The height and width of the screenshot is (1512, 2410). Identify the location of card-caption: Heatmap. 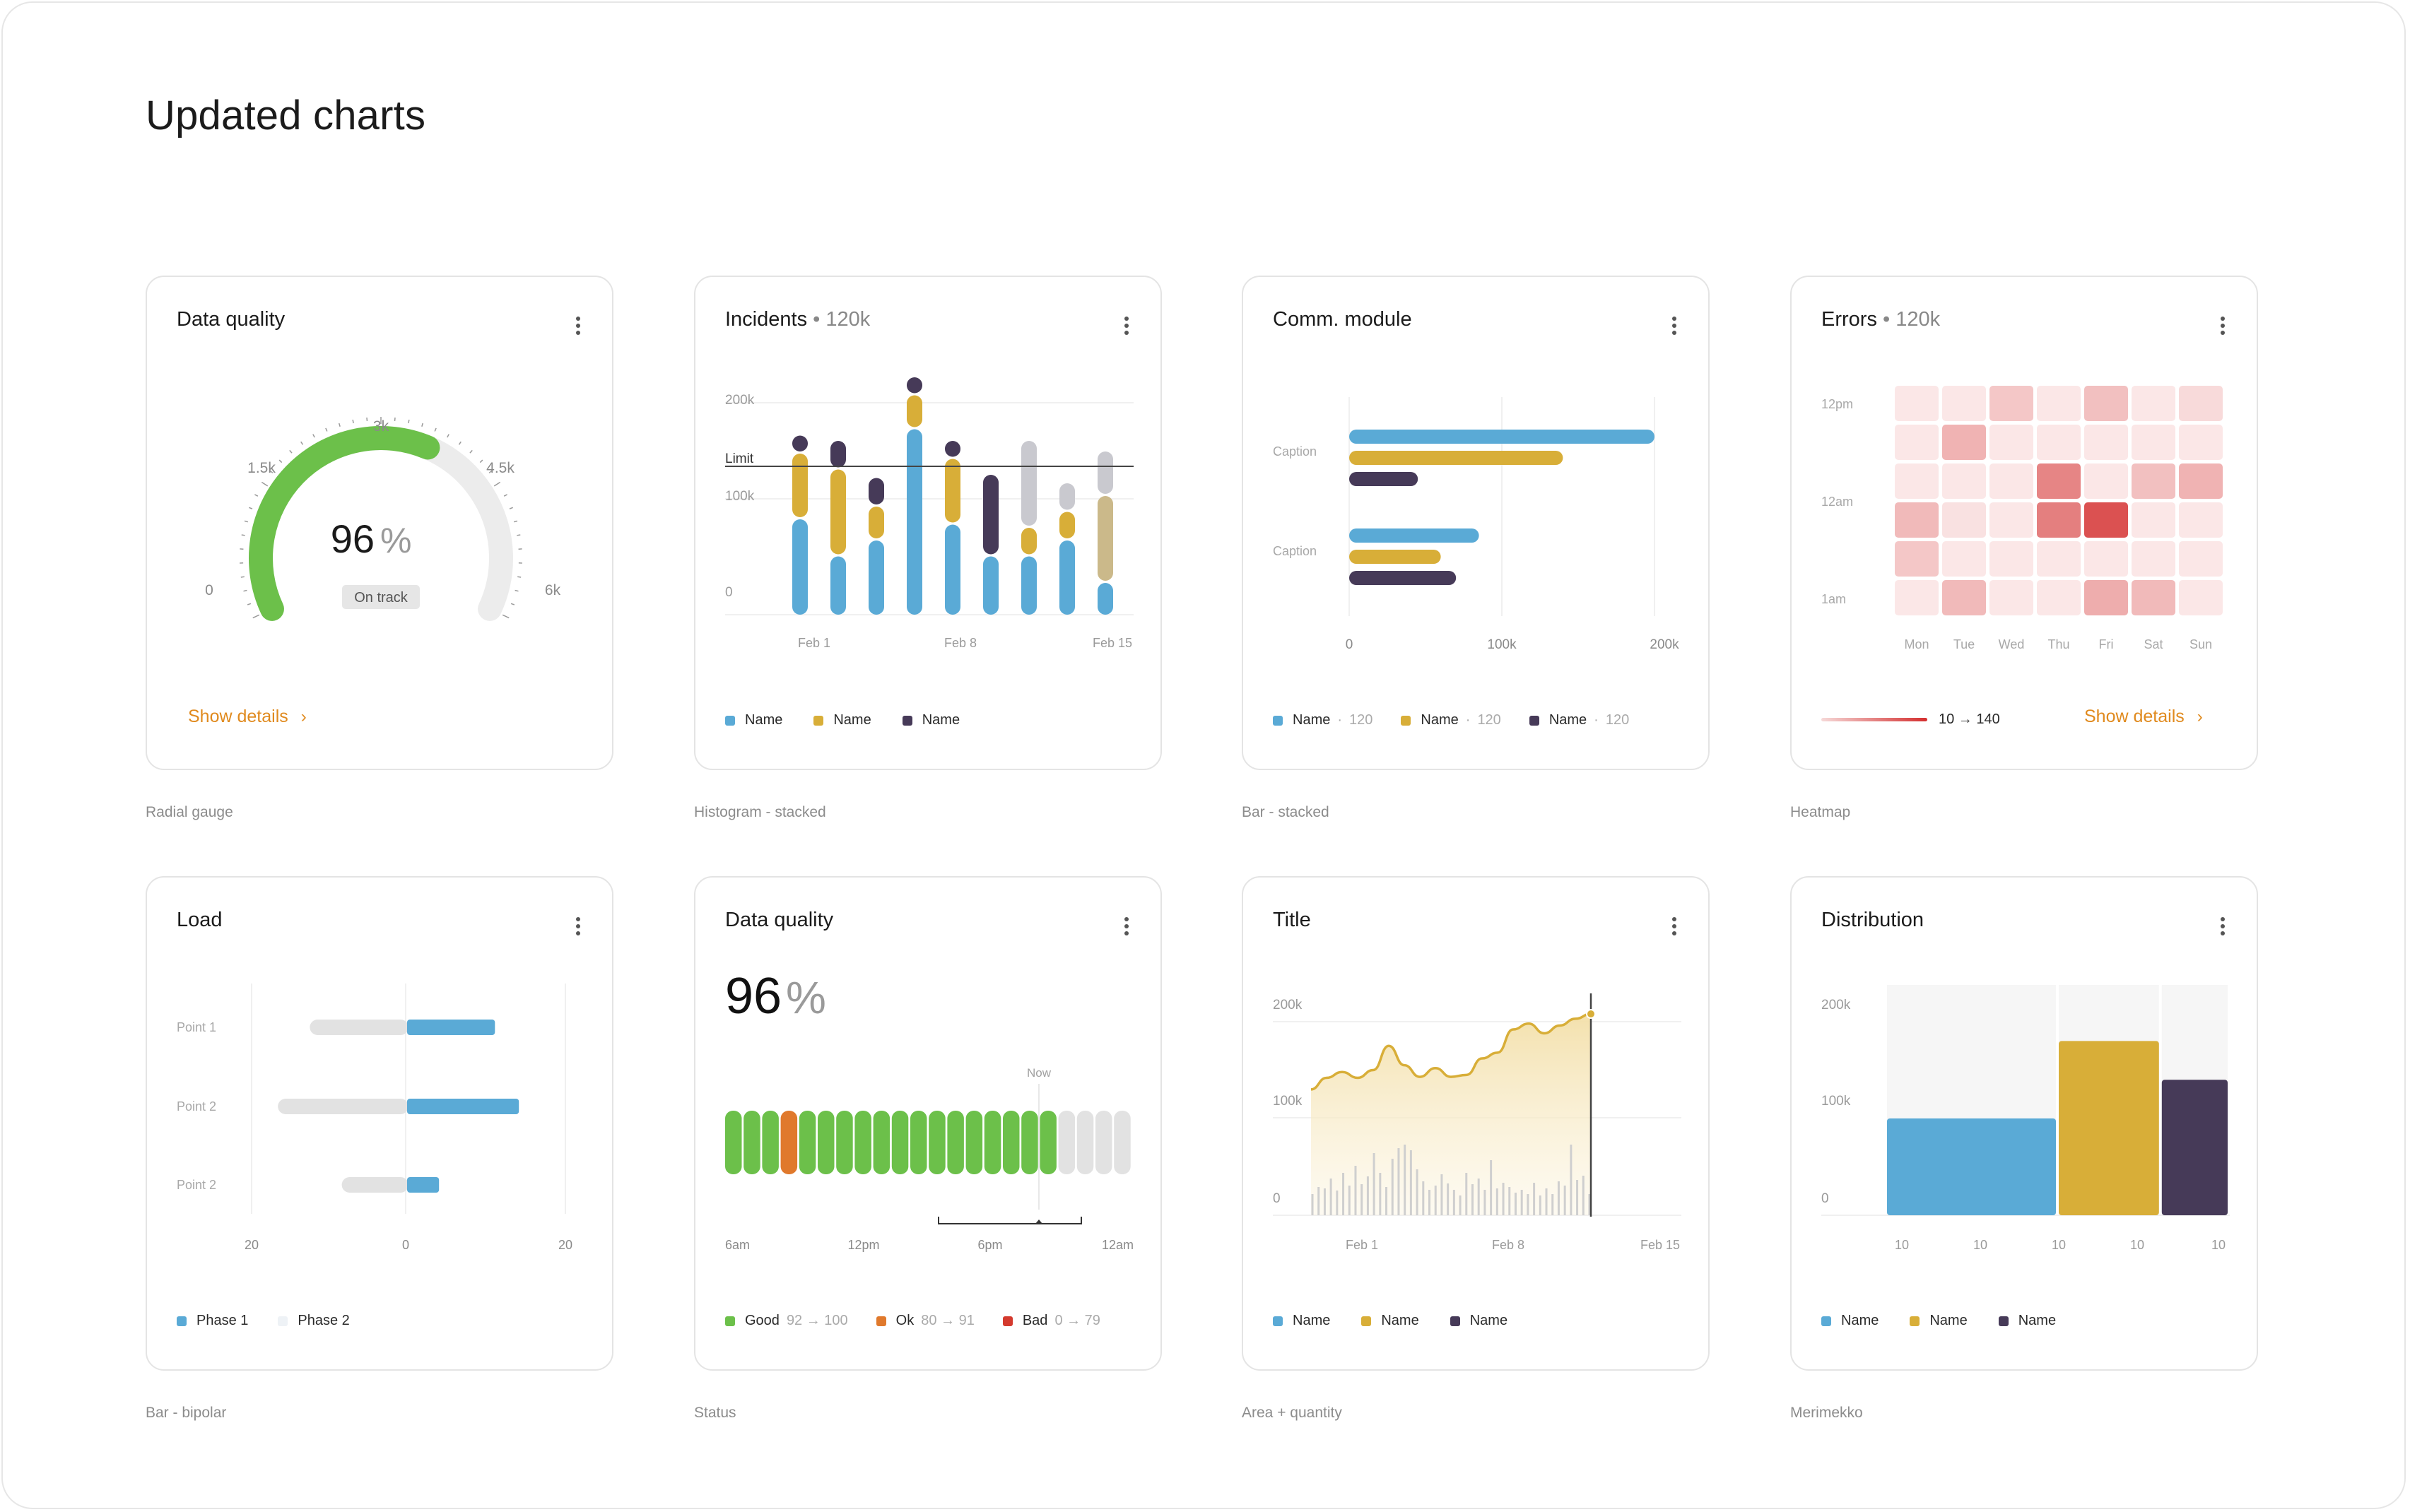
(1821, 812).